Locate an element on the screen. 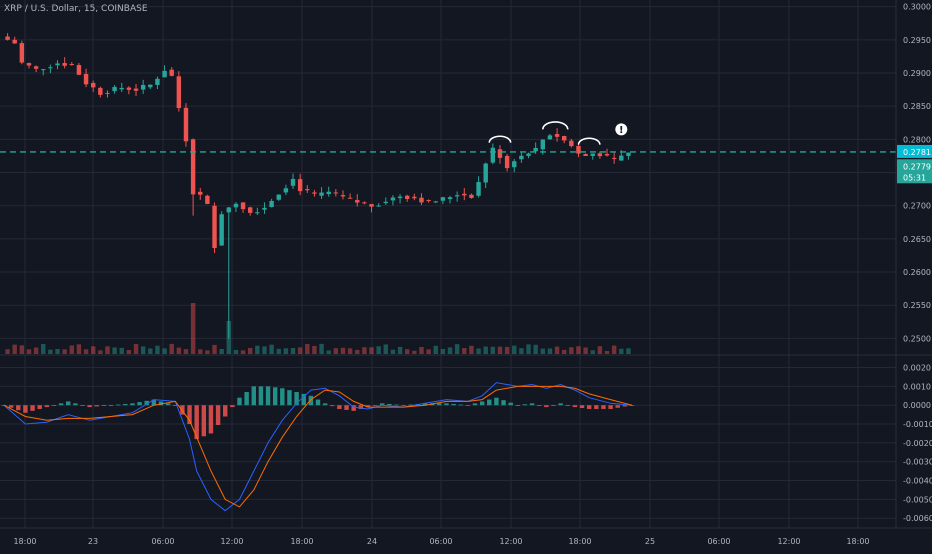  macd-histogram is located at coordinates (318, 413).